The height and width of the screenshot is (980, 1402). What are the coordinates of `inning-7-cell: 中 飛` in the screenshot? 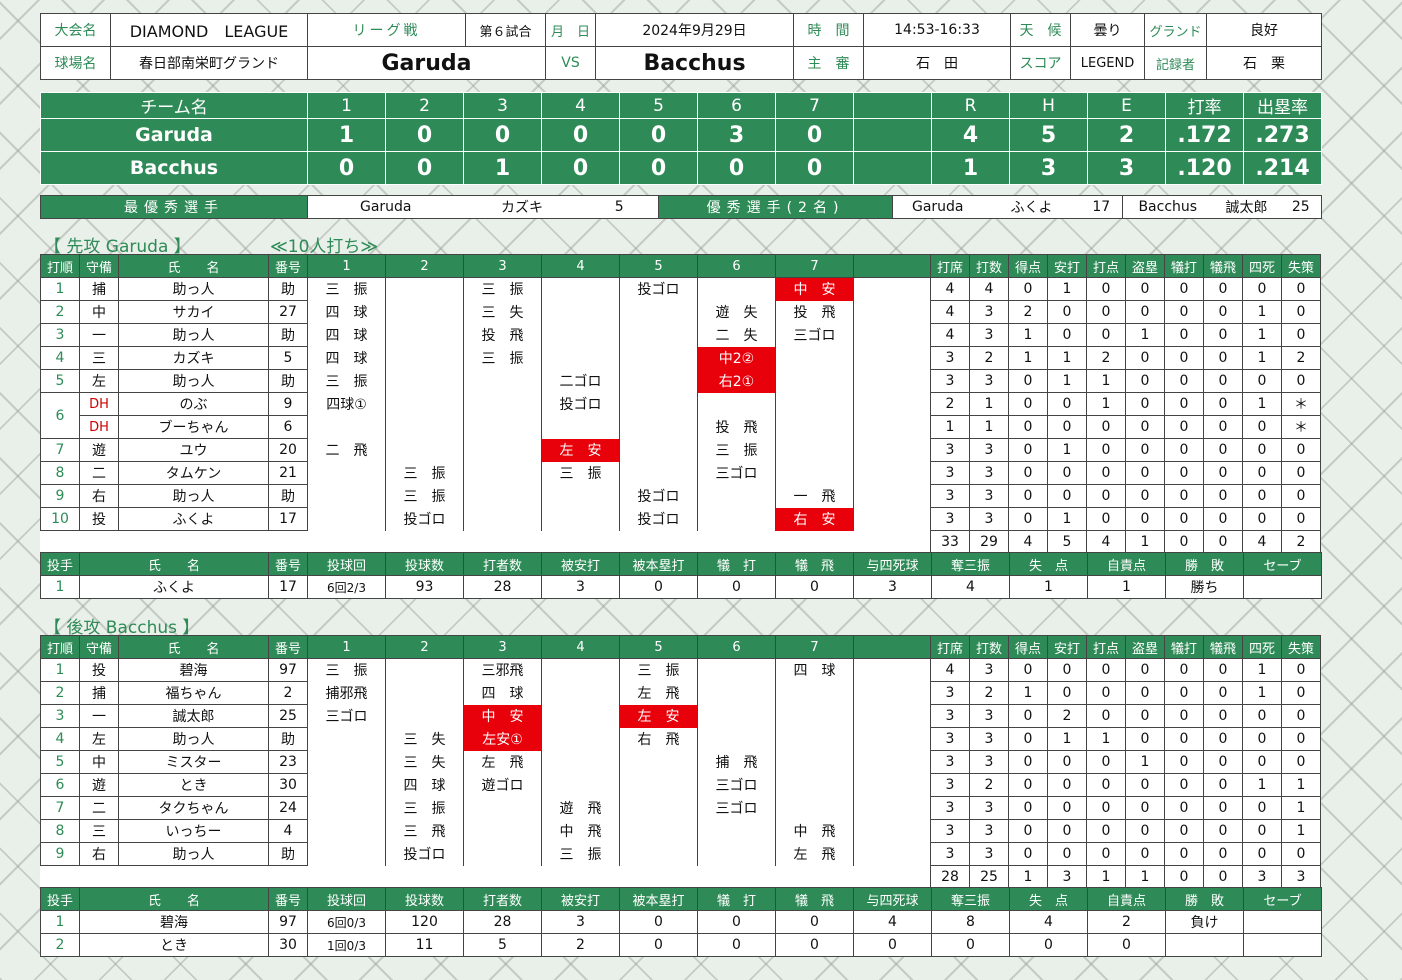 It's located at (814, 831).